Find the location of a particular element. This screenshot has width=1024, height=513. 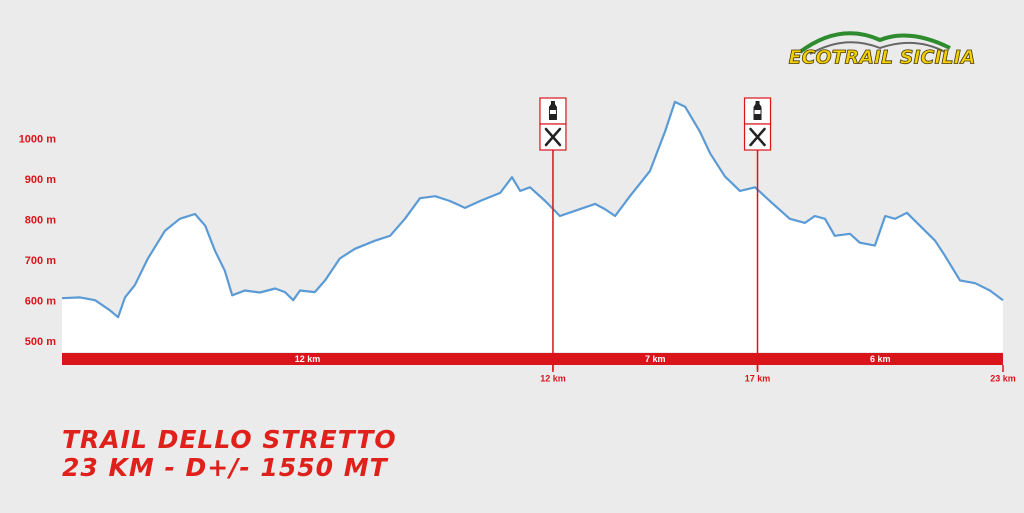

marker-label: 23 km is located at coordinates (1003, 378).